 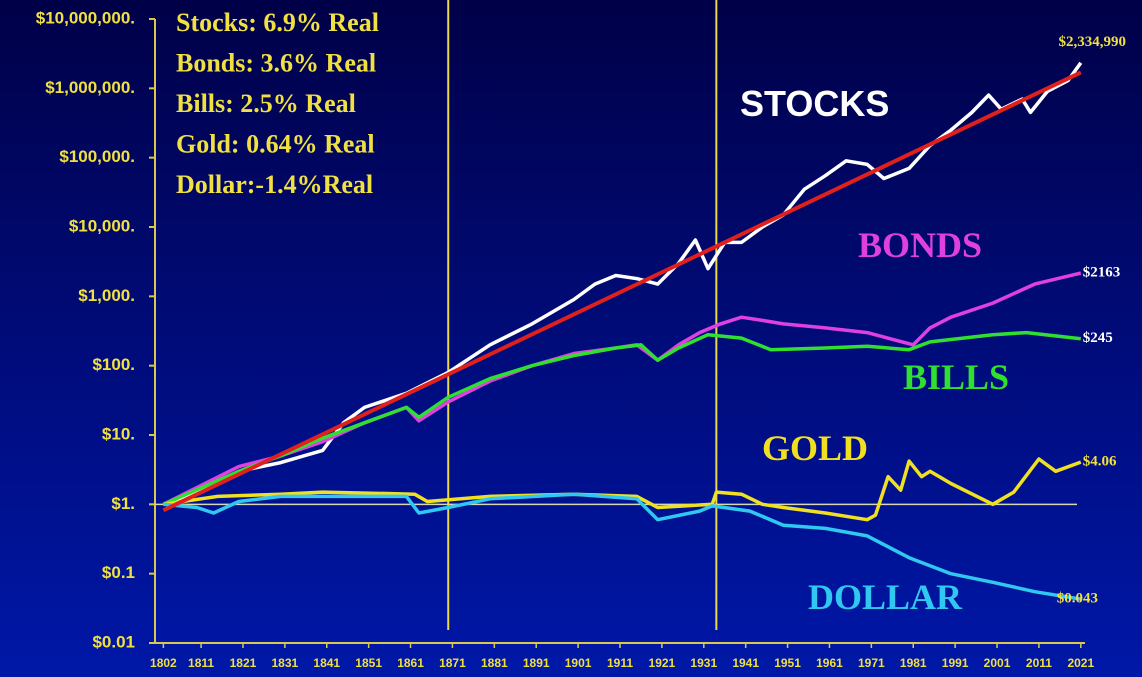 I want to click on end-label: $4.06, so click(x=1100, y=462).